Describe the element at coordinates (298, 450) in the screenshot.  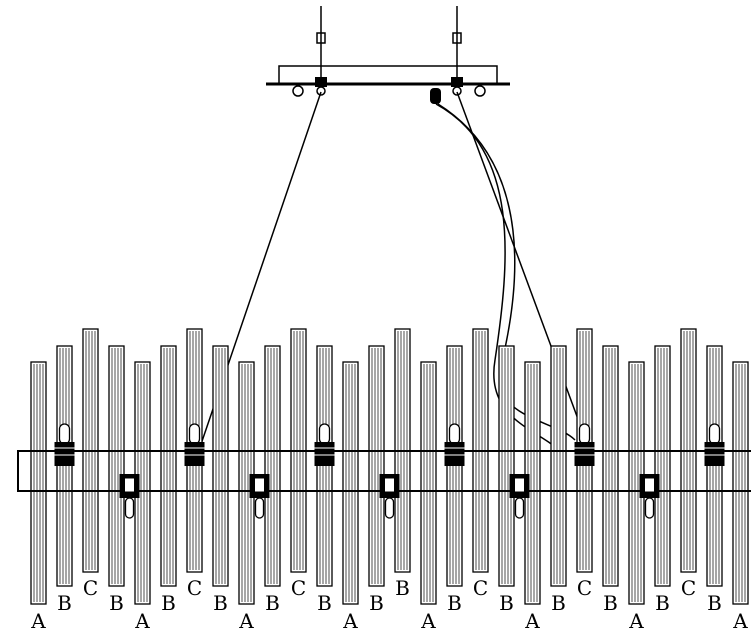
I see `rod-c` at that location.